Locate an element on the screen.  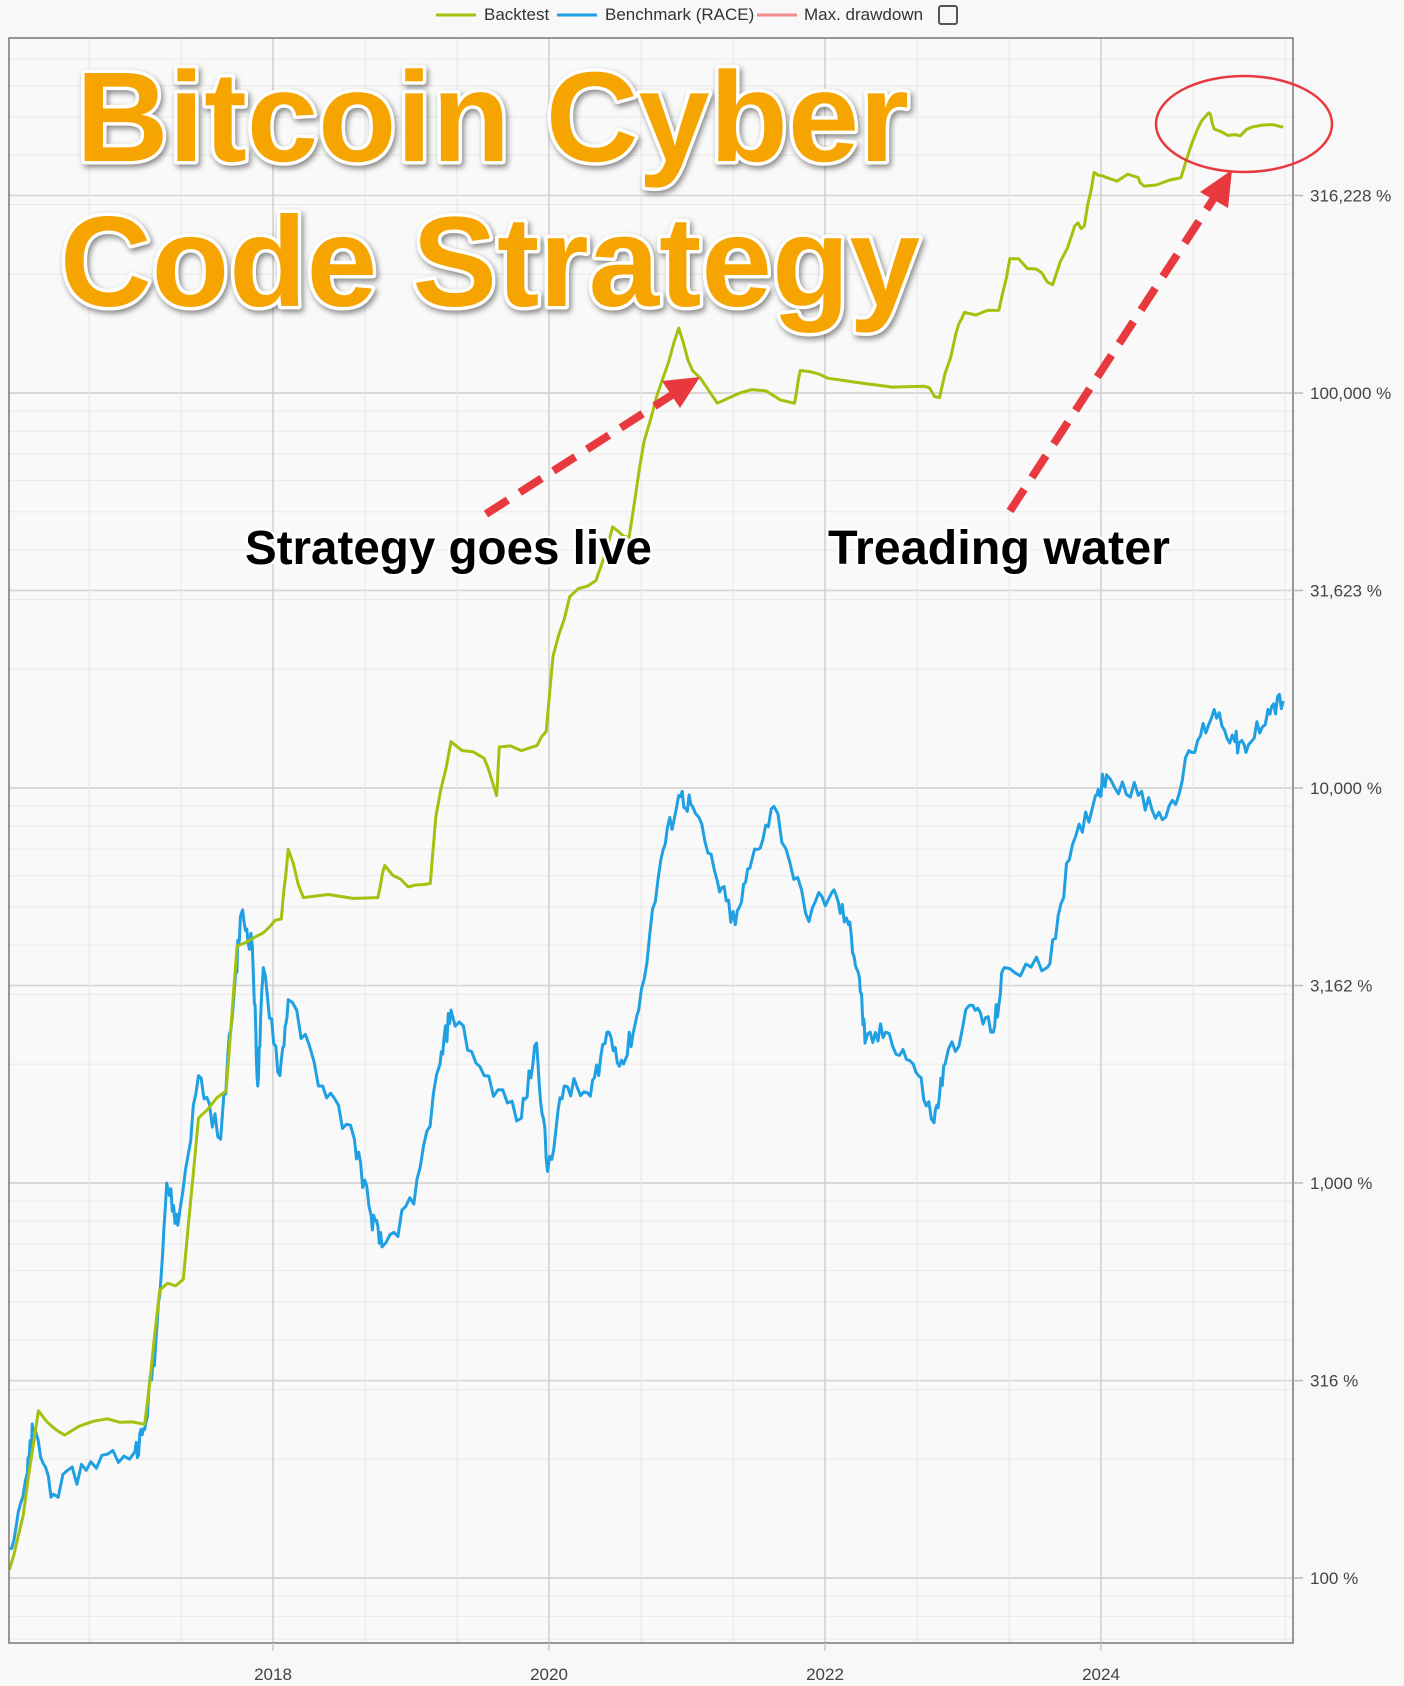
dashed-arrow-line is located at coordinates (1112, 354).